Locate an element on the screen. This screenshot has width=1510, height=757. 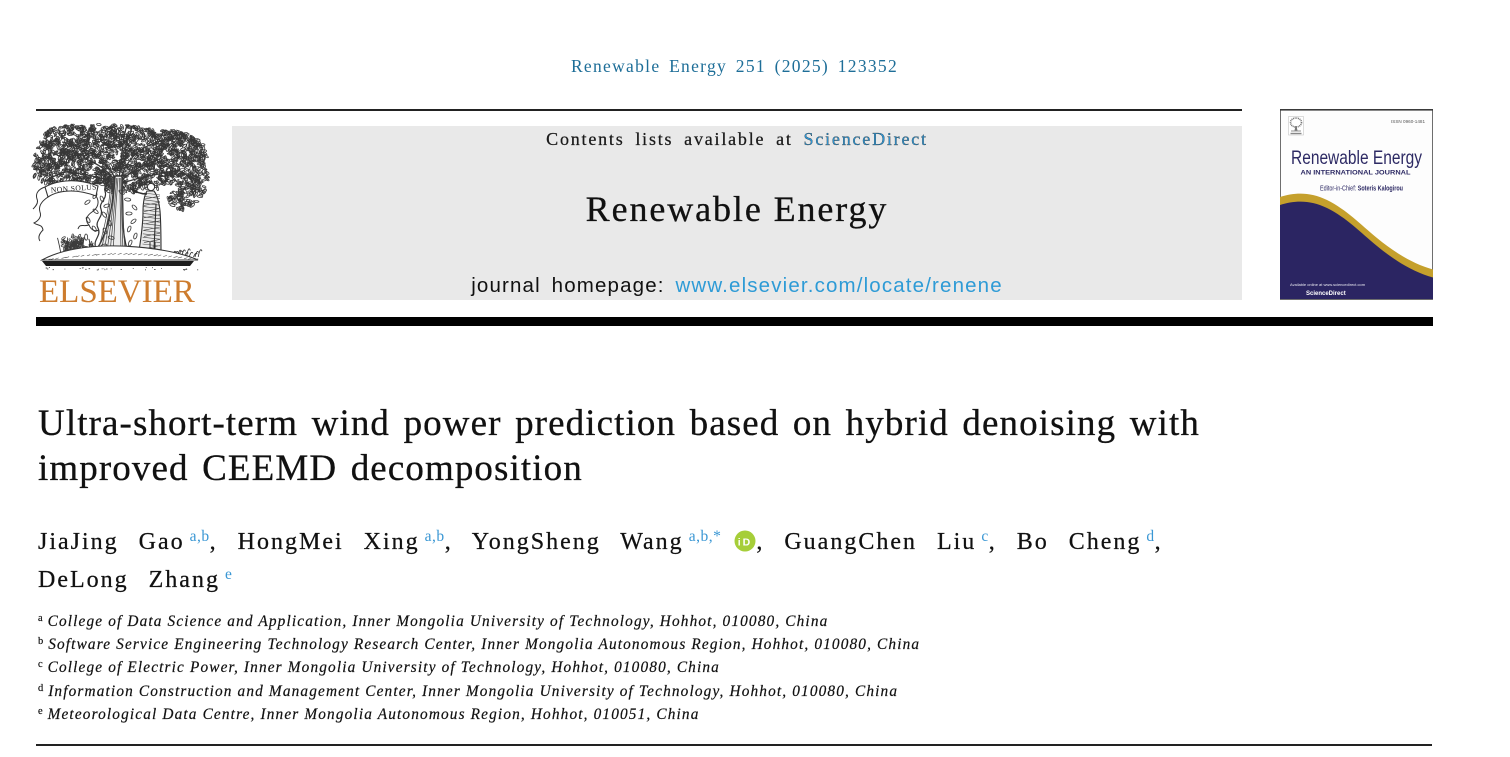
svg-text: iD is located at coordinates (745, 543).